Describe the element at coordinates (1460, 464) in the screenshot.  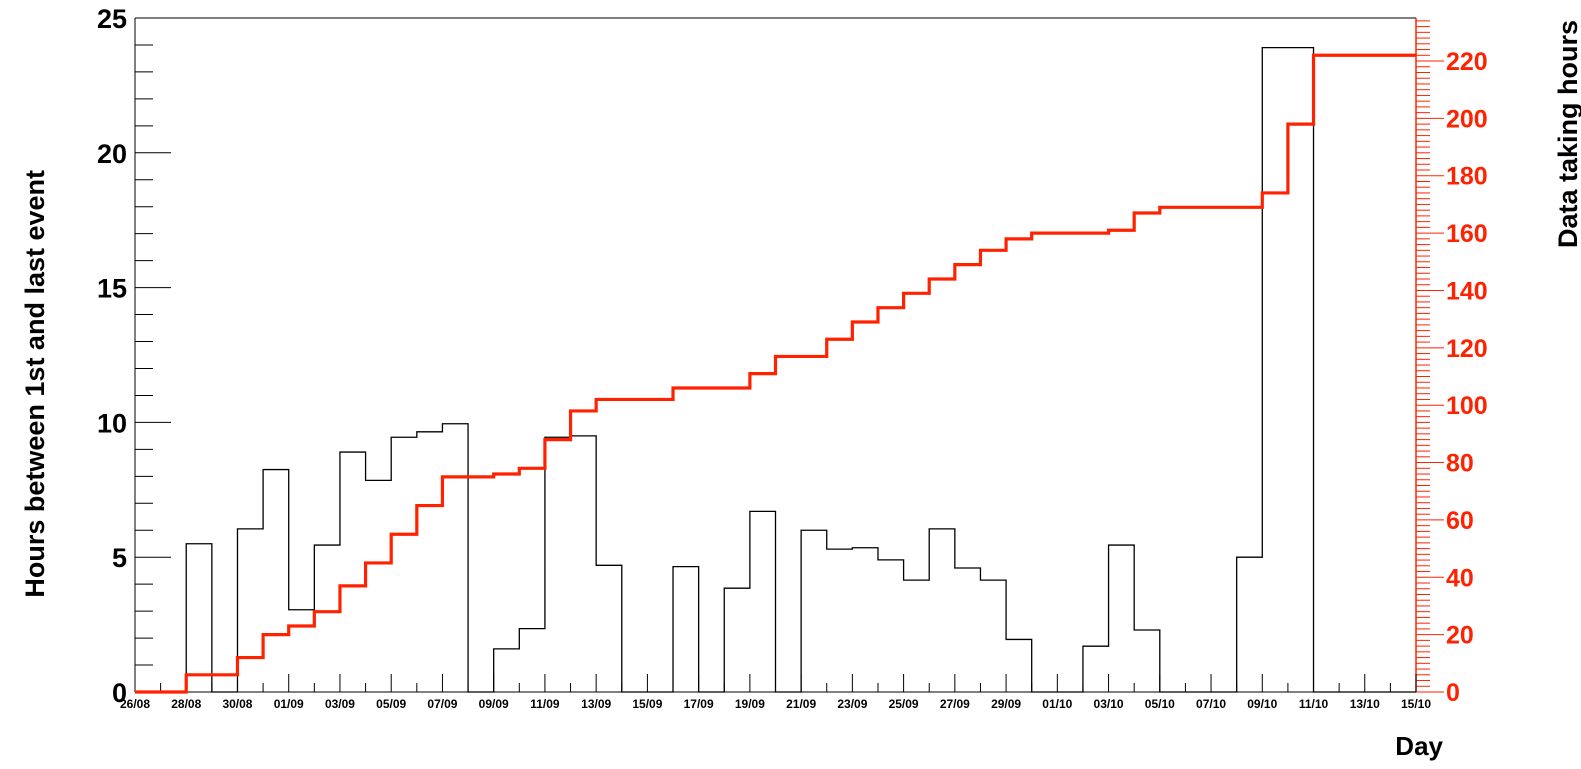
I see `right-tick-label: 80` at that location.